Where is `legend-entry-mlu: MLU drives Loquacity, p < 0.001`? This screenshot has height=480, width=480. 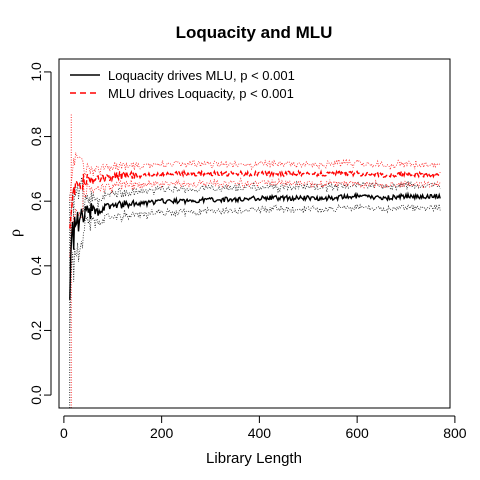 legend-entry-mlu: MLU drives Loquacity, p < 0.001 is located at coordinates (201, 93).